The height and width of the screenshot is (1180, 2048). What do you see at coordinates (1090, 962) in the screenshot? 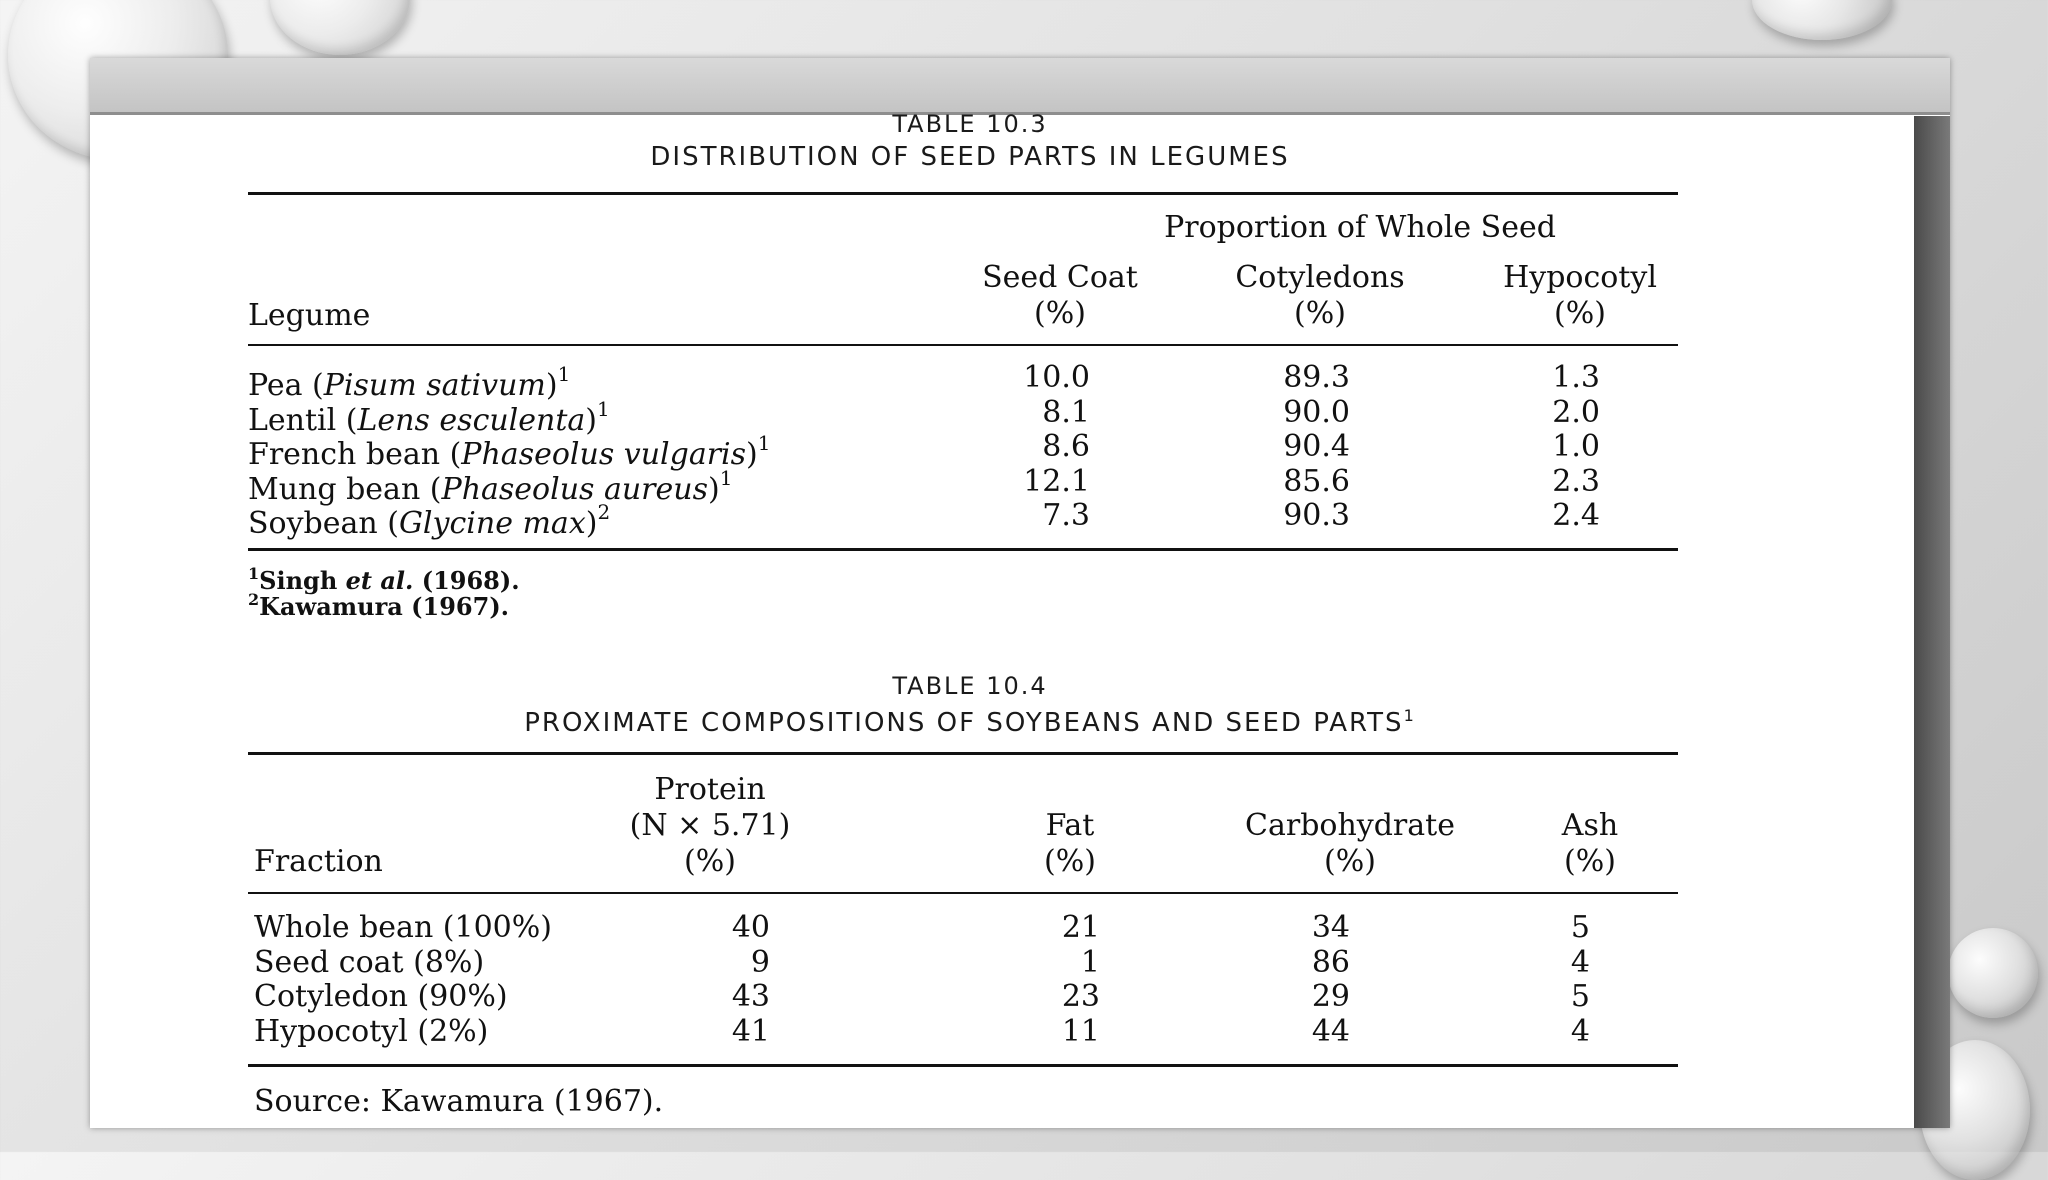
I see `table2-cell: 1` at bounding box center [1090, 962].